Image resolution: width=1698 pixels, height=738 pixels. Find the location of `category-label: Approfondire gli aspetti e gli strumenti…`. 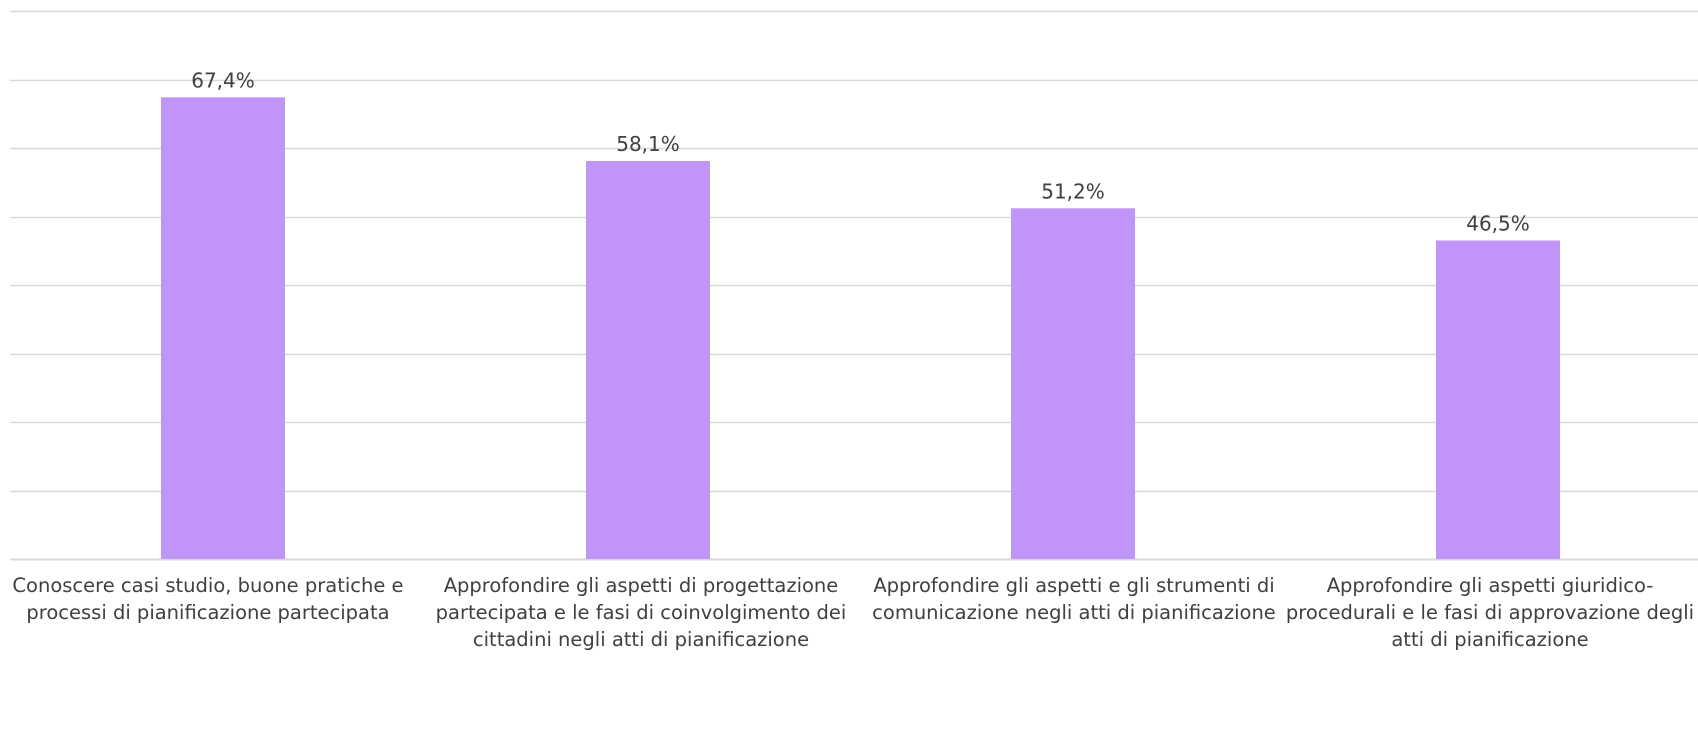

category-label: Approfondire gli aspetti e gli strumenti… is located at coordinates (1074, 599).